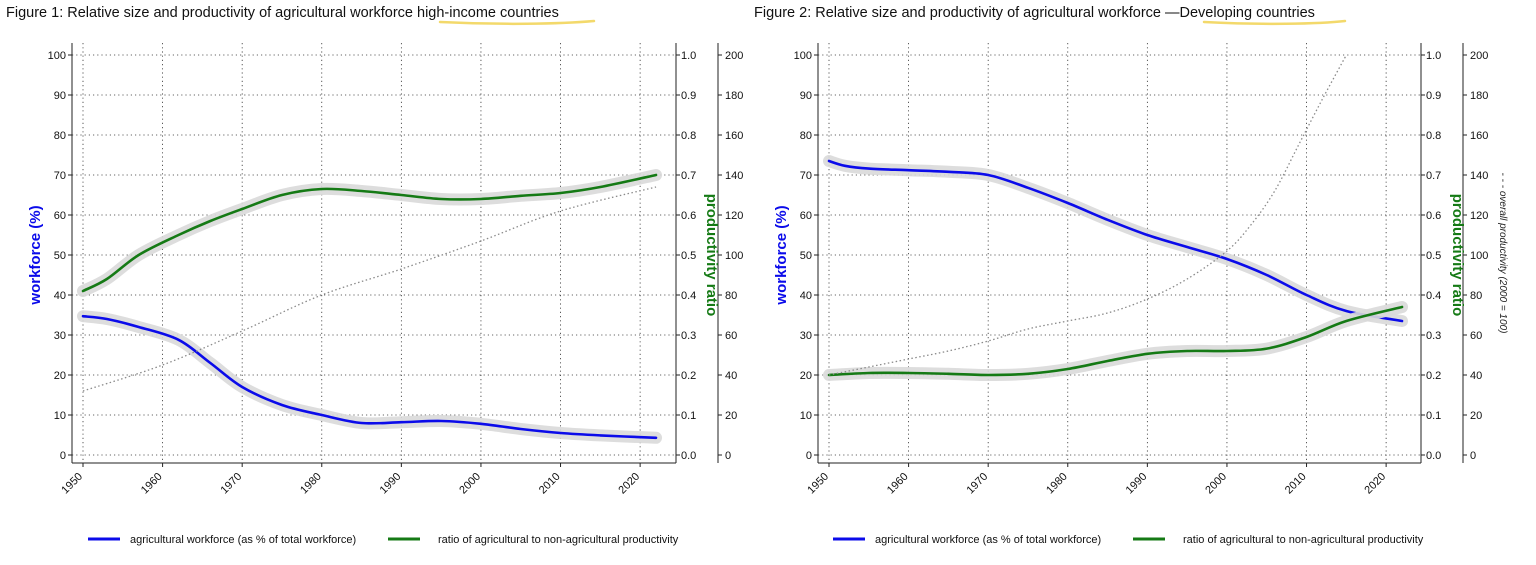 The image size is (1536, 565). Describe the element at coordinates (711, 255) in the screenshot. I see `figure-1-y-right-label: productivity ratio` at that location.